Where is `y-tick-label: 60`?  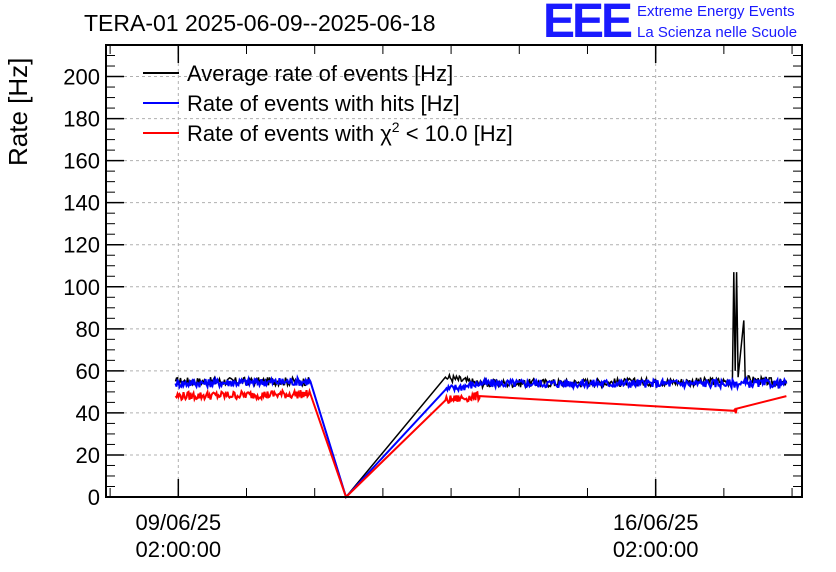
y-tick-label: 60 is located at coordinates (88, 371).